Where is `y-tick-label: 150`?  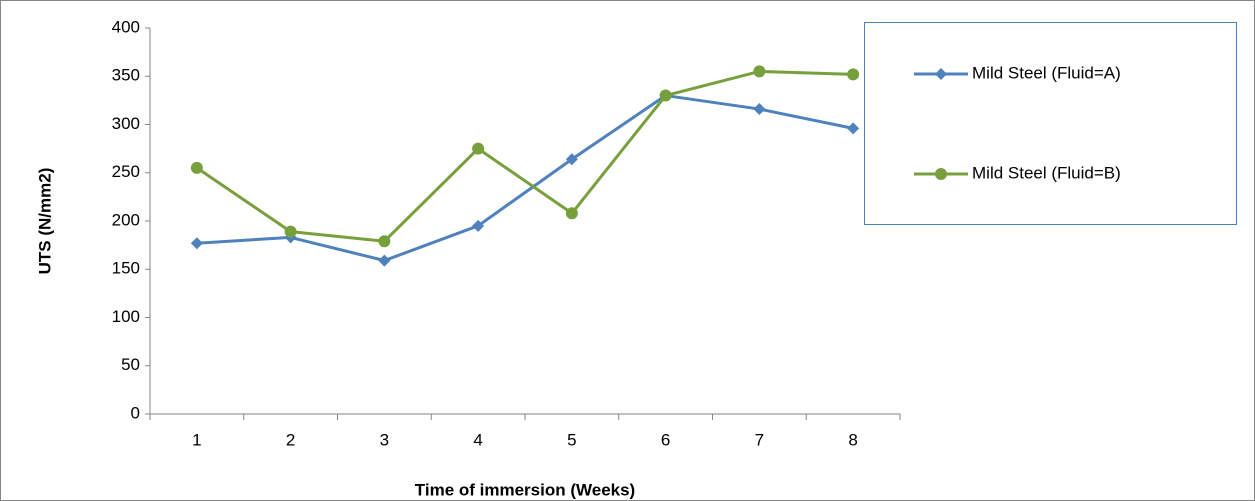 y-tick-label: 150 is located at coordinates (126, 268).